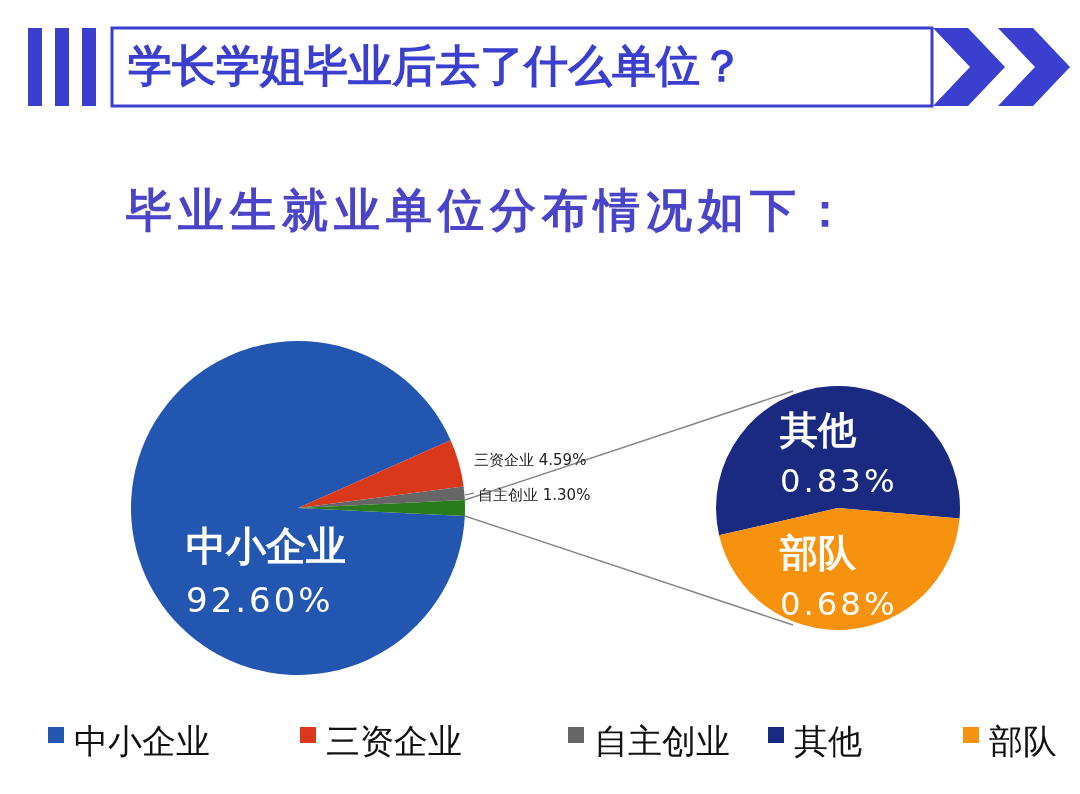 The image size is (1080, 794). What do you see at coordinates (818, 430) in the screenshot?
I see `slice-label: 其他` at bounding box center [818, 430].